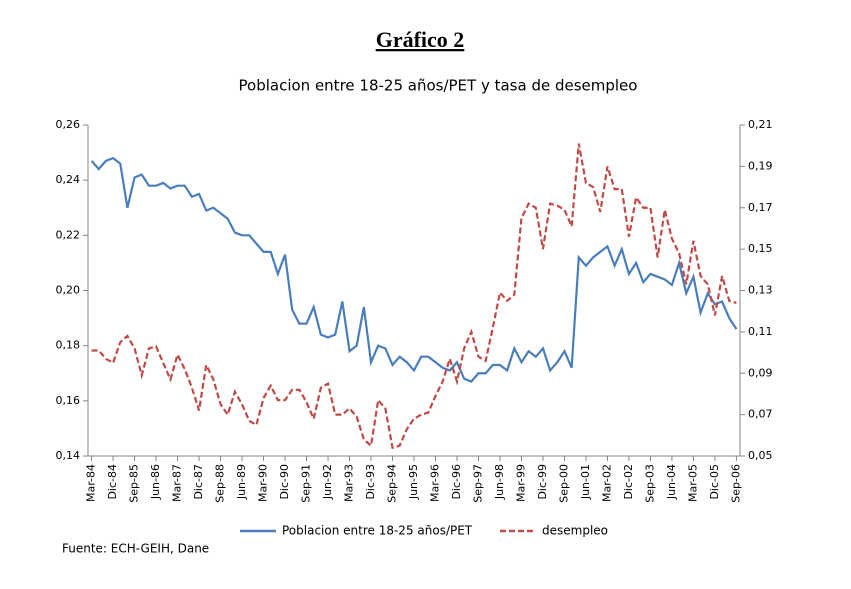 This screenshot has height=589, width=851. What do you see at coordinates (692, 483) in the screenshot?
I see `x-tick-label: Mar-05` at bounding box center [692, 483].